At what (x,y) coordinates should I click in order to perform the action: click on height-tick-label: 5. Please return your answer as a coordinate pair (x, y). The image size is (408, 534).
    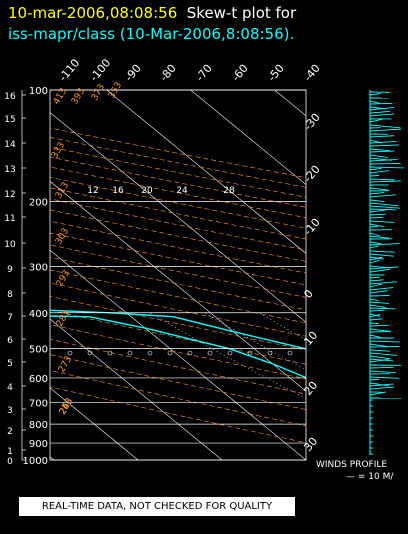
    Looking at the image, I should click on (10, 364).